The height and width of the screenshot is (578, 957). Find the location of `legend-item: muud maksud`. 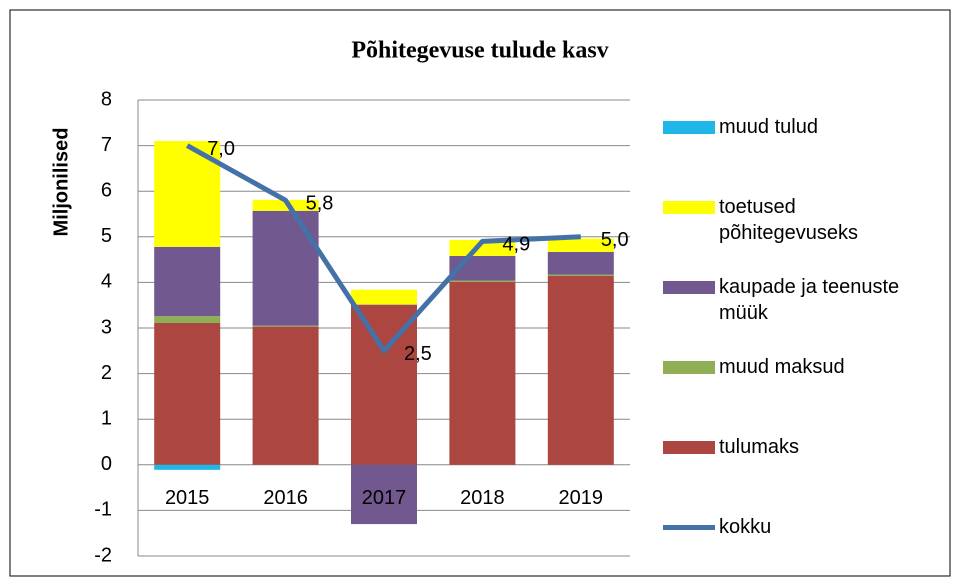

legend-item: muud maksud is located at coordinates (791, 367).